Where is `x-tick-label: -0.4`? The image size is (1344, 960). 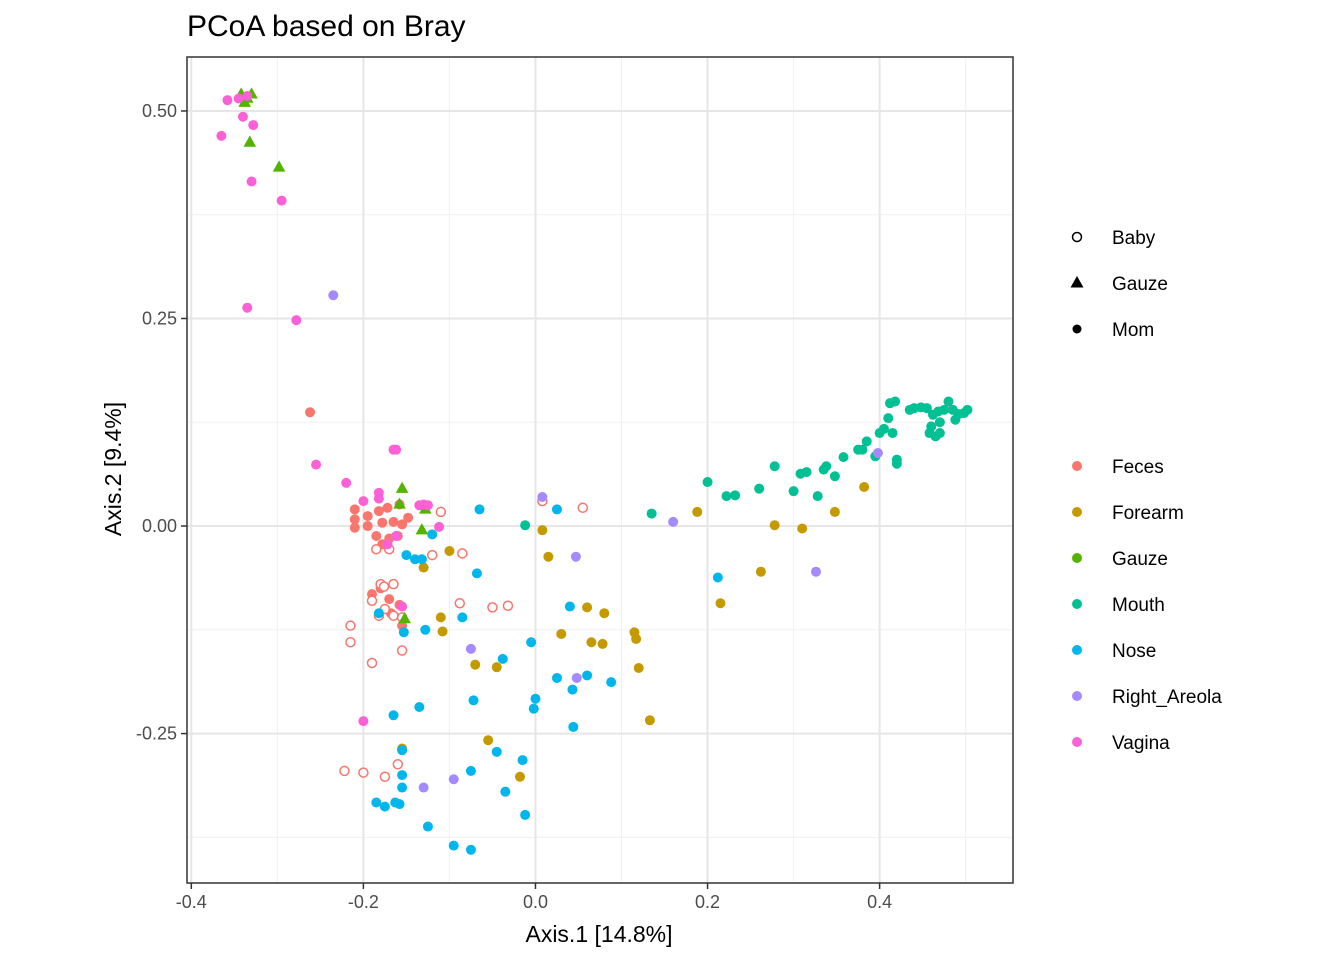 x-tick-label: -0.4 is located at coordinates (191, 902).